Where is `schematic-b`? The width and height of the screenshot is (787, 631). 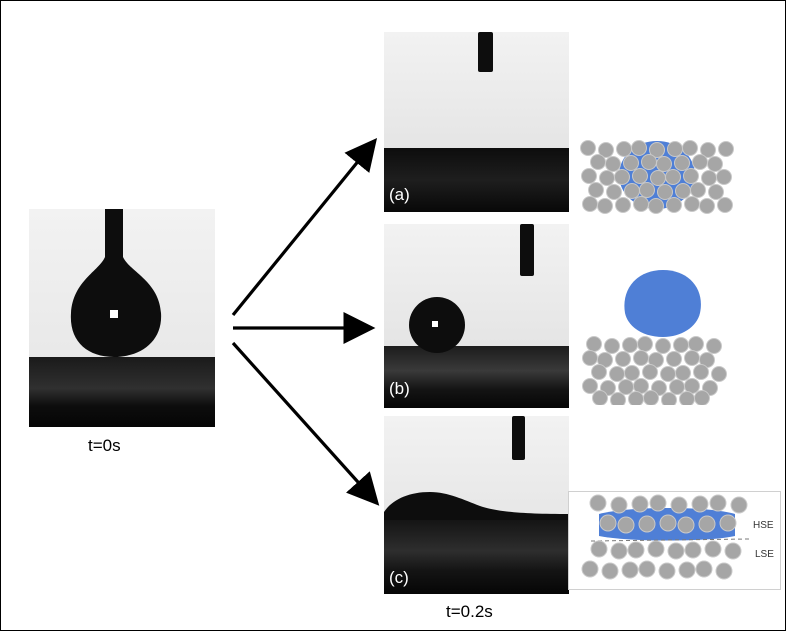 schematic-b is located at coordinates (656, 336).